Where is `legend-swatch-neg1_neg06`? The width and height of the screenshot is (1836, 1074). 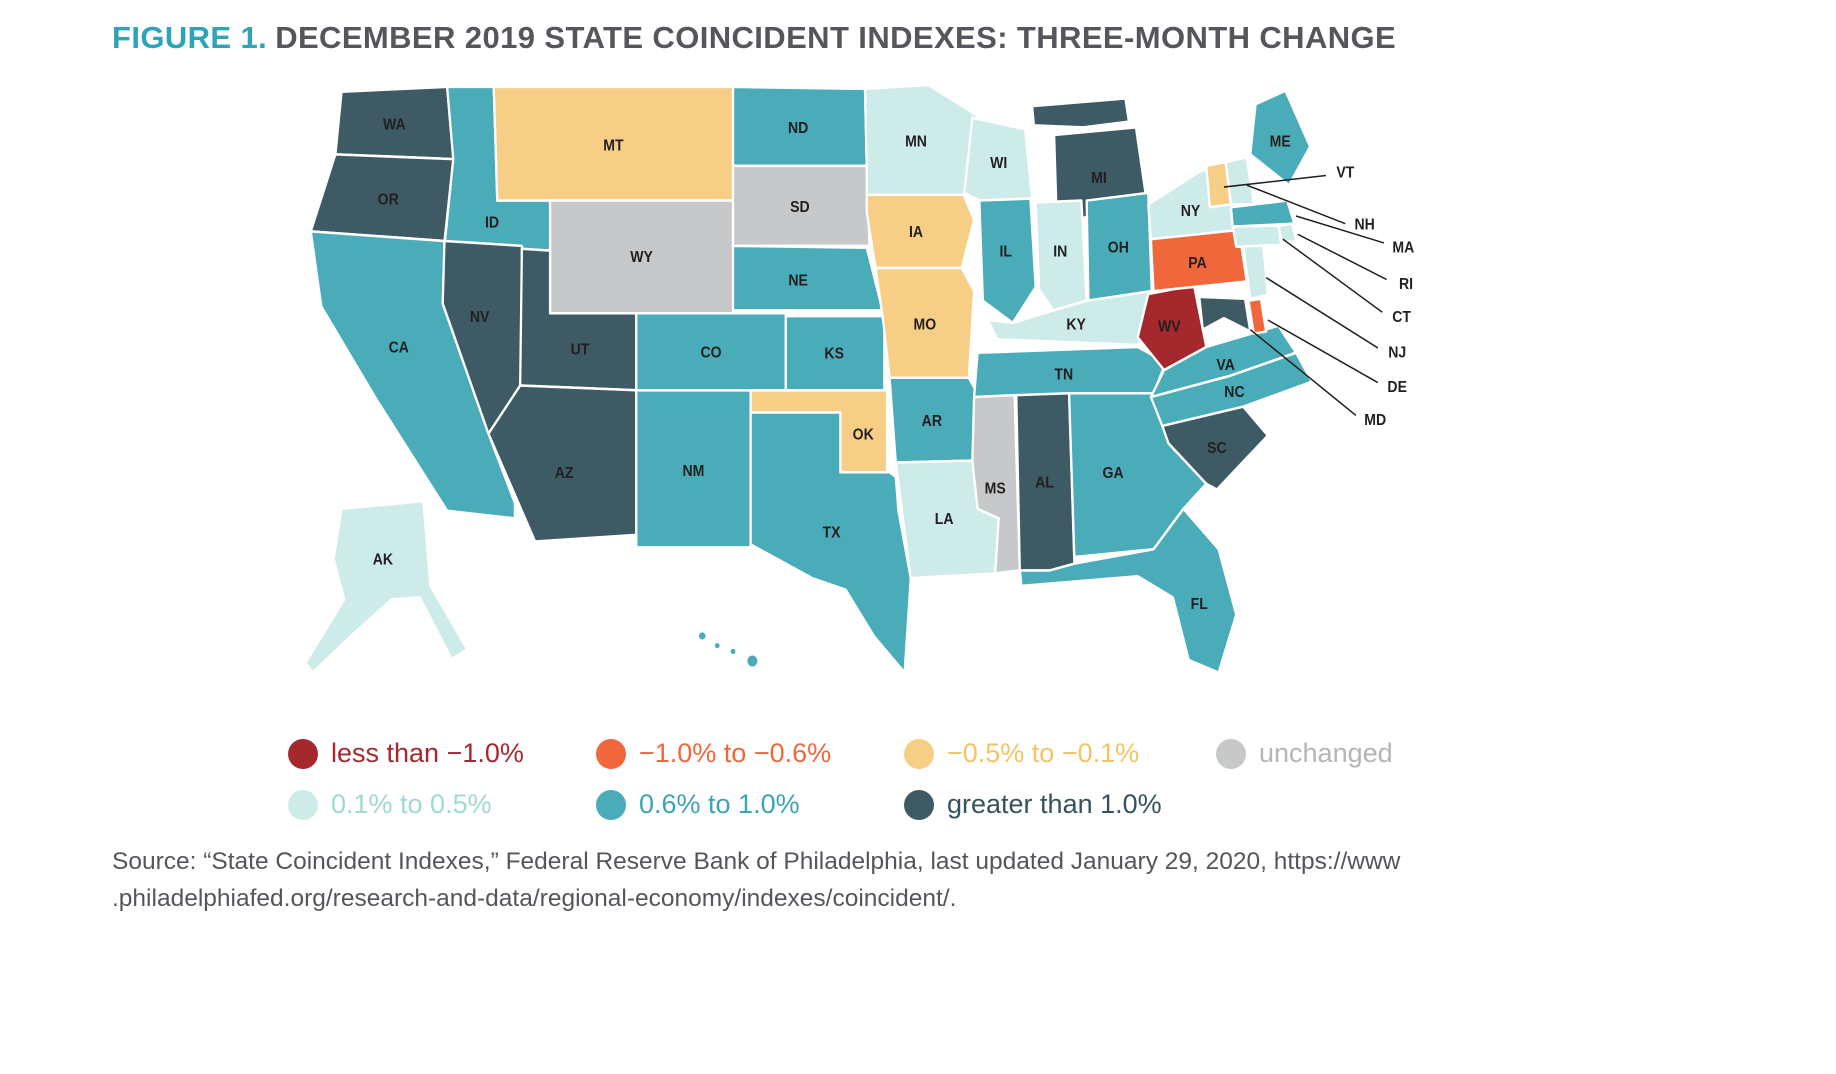
legend-swatch-neg1_neg06 is located at coordinates (611, 753).